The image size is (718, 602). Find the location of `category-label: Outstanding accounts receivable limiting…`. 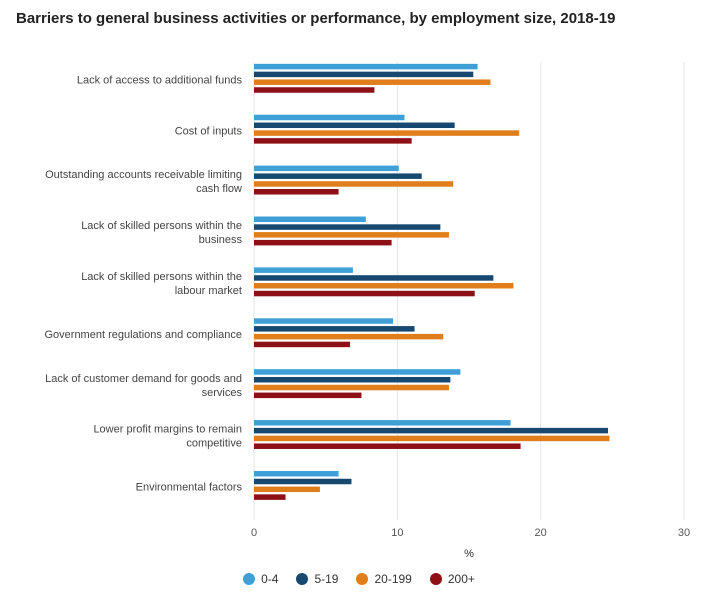

category-label: Outstanding accounts receivable limiting… is located at coordinates (143, 182).